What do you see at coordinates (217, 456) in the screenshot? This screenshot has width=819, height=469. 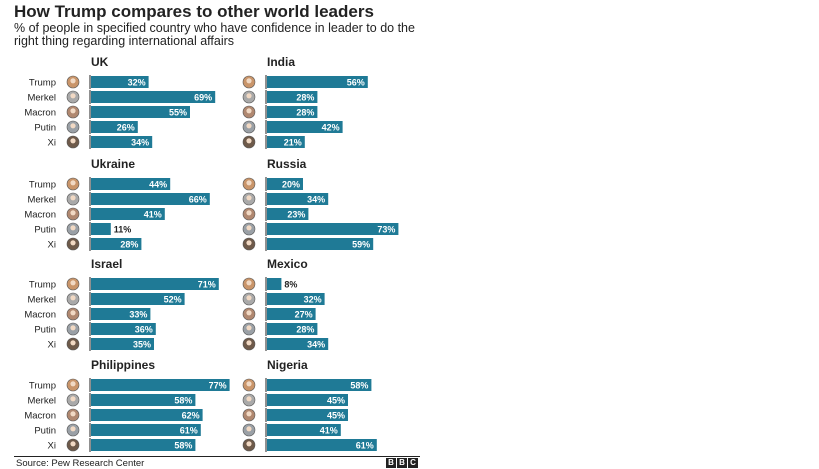 I see `footer-divider` at bounding box center [217, 456].